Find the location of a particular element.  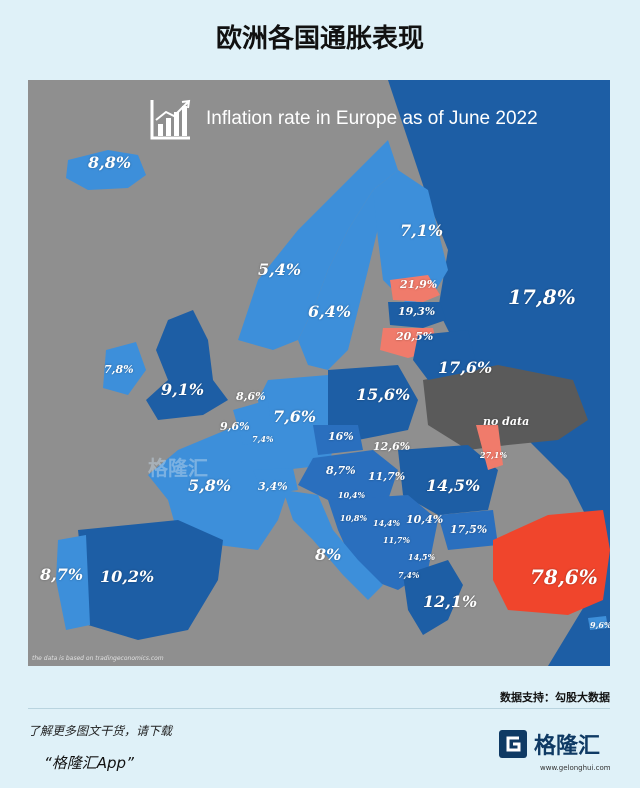

region-ukraine is located at coordinates (505, 407).